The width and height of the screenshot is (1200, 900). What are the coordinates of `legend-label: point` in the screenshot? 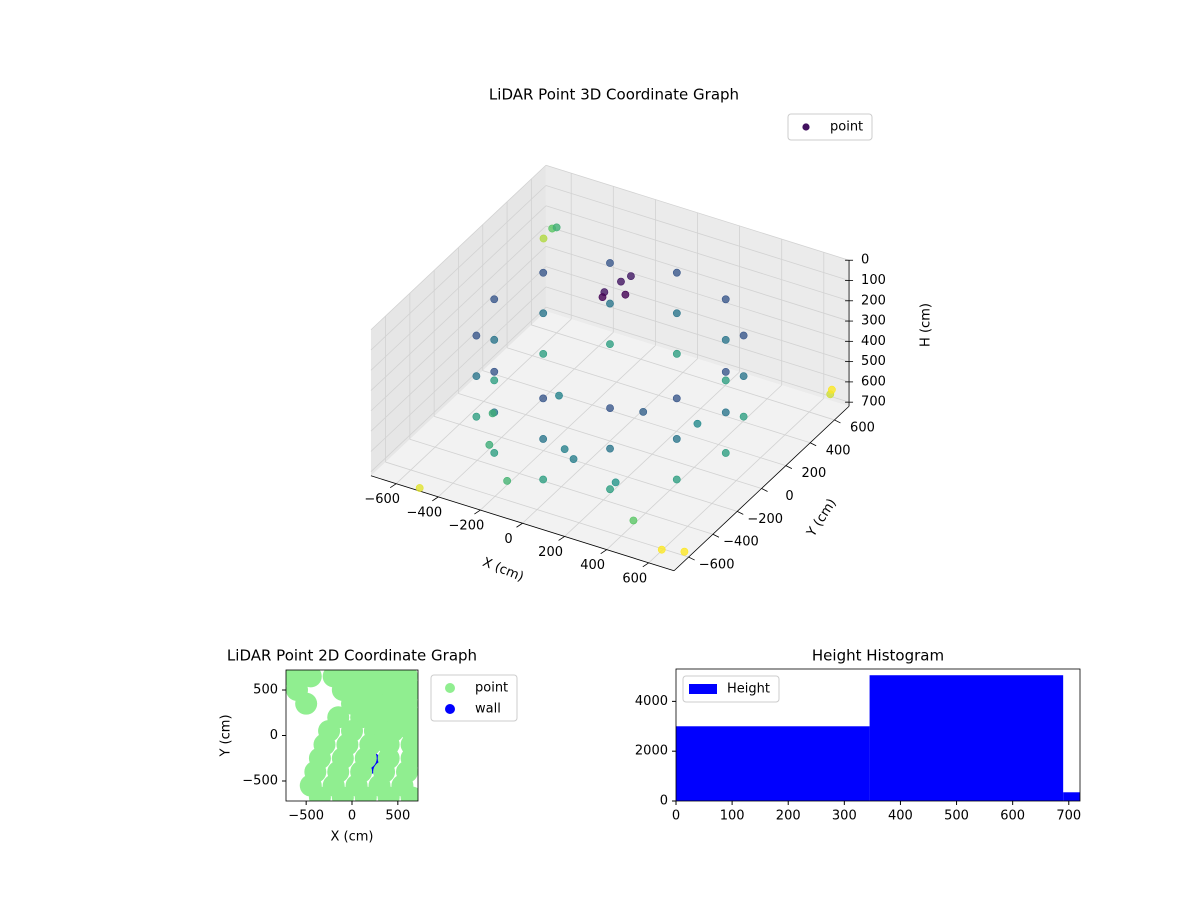 It's located at (491, 688).